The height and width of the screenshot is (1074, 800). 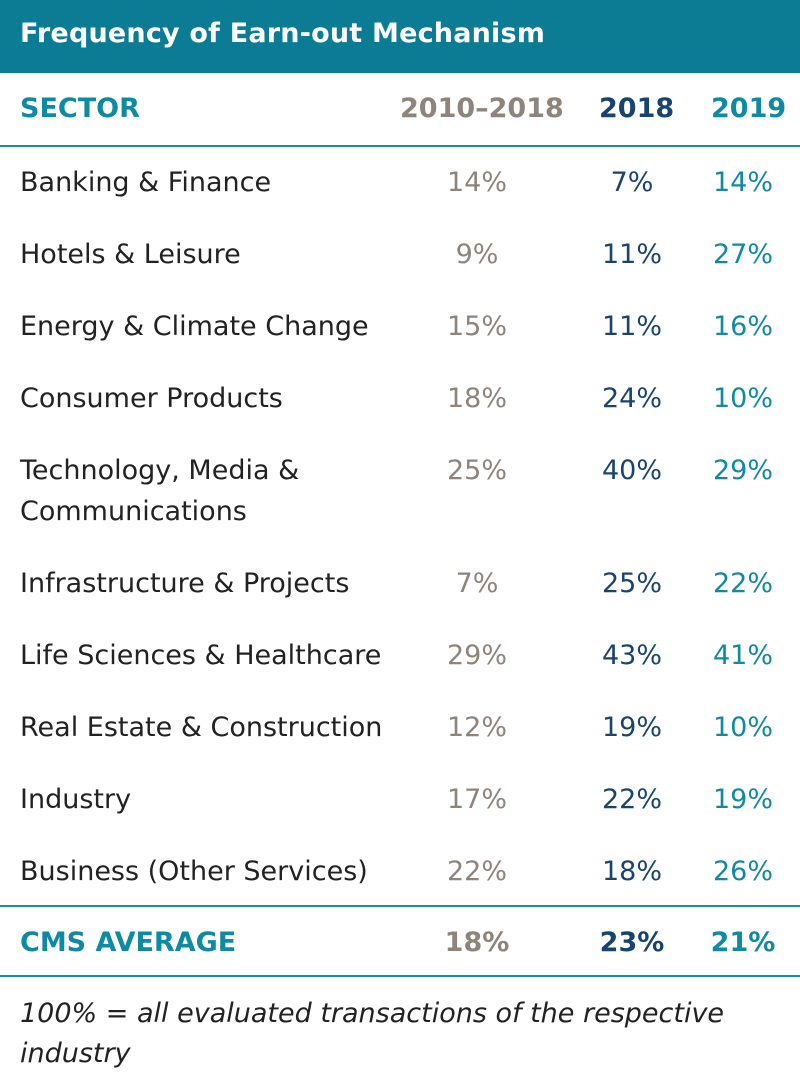 I want to click on value-2019: 16%, so click(x=742, y=326).